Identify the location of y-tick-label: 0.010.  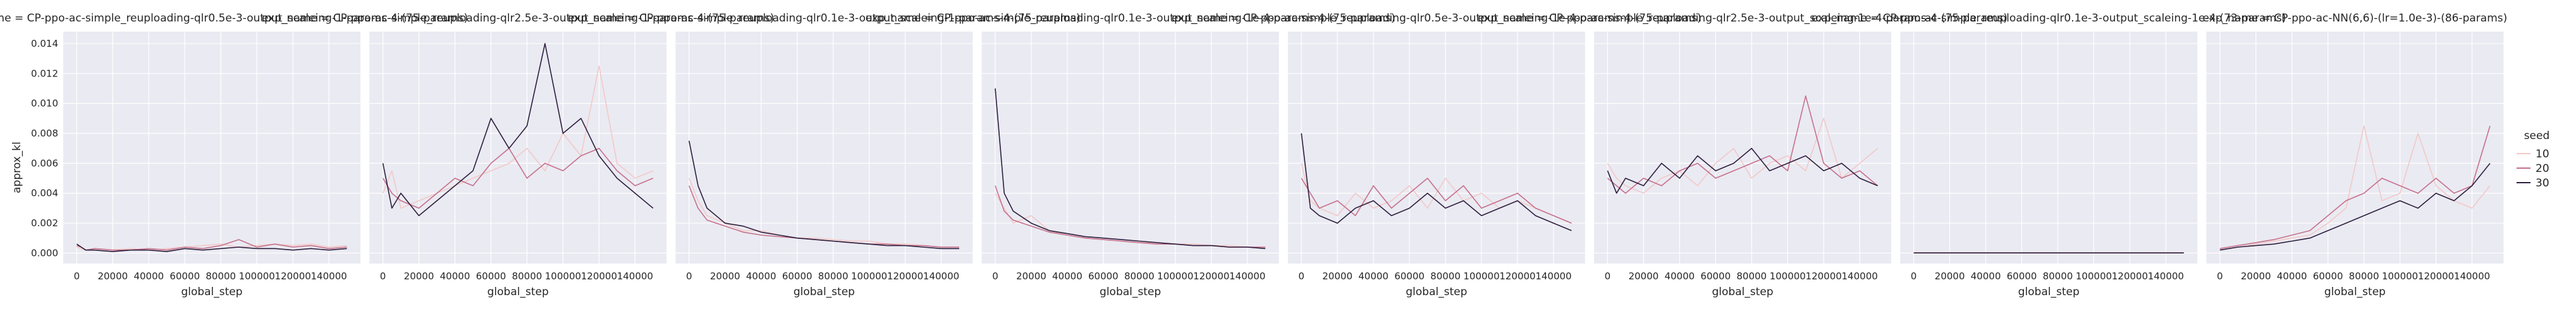
(44, 103).